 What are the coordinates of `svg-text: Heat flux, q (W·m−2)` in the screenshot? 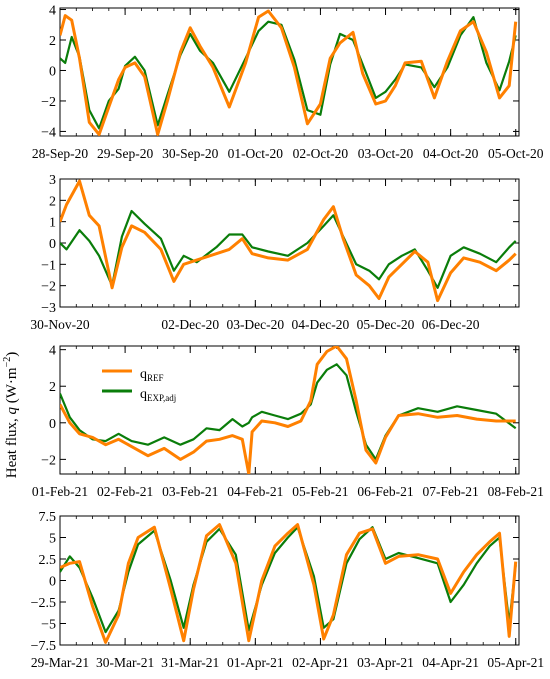 It's located at (11, 415).